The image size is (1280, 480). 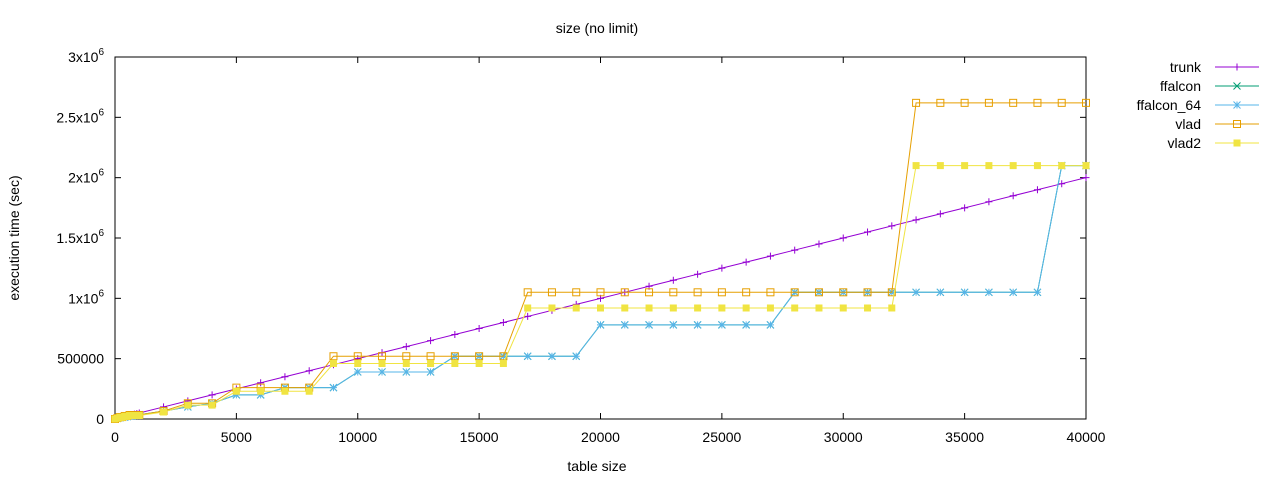 What do you see at coordinates (843, 437) in the screenshot?
I see `x-tick-label: 30000` at bounding box center [843, 437].